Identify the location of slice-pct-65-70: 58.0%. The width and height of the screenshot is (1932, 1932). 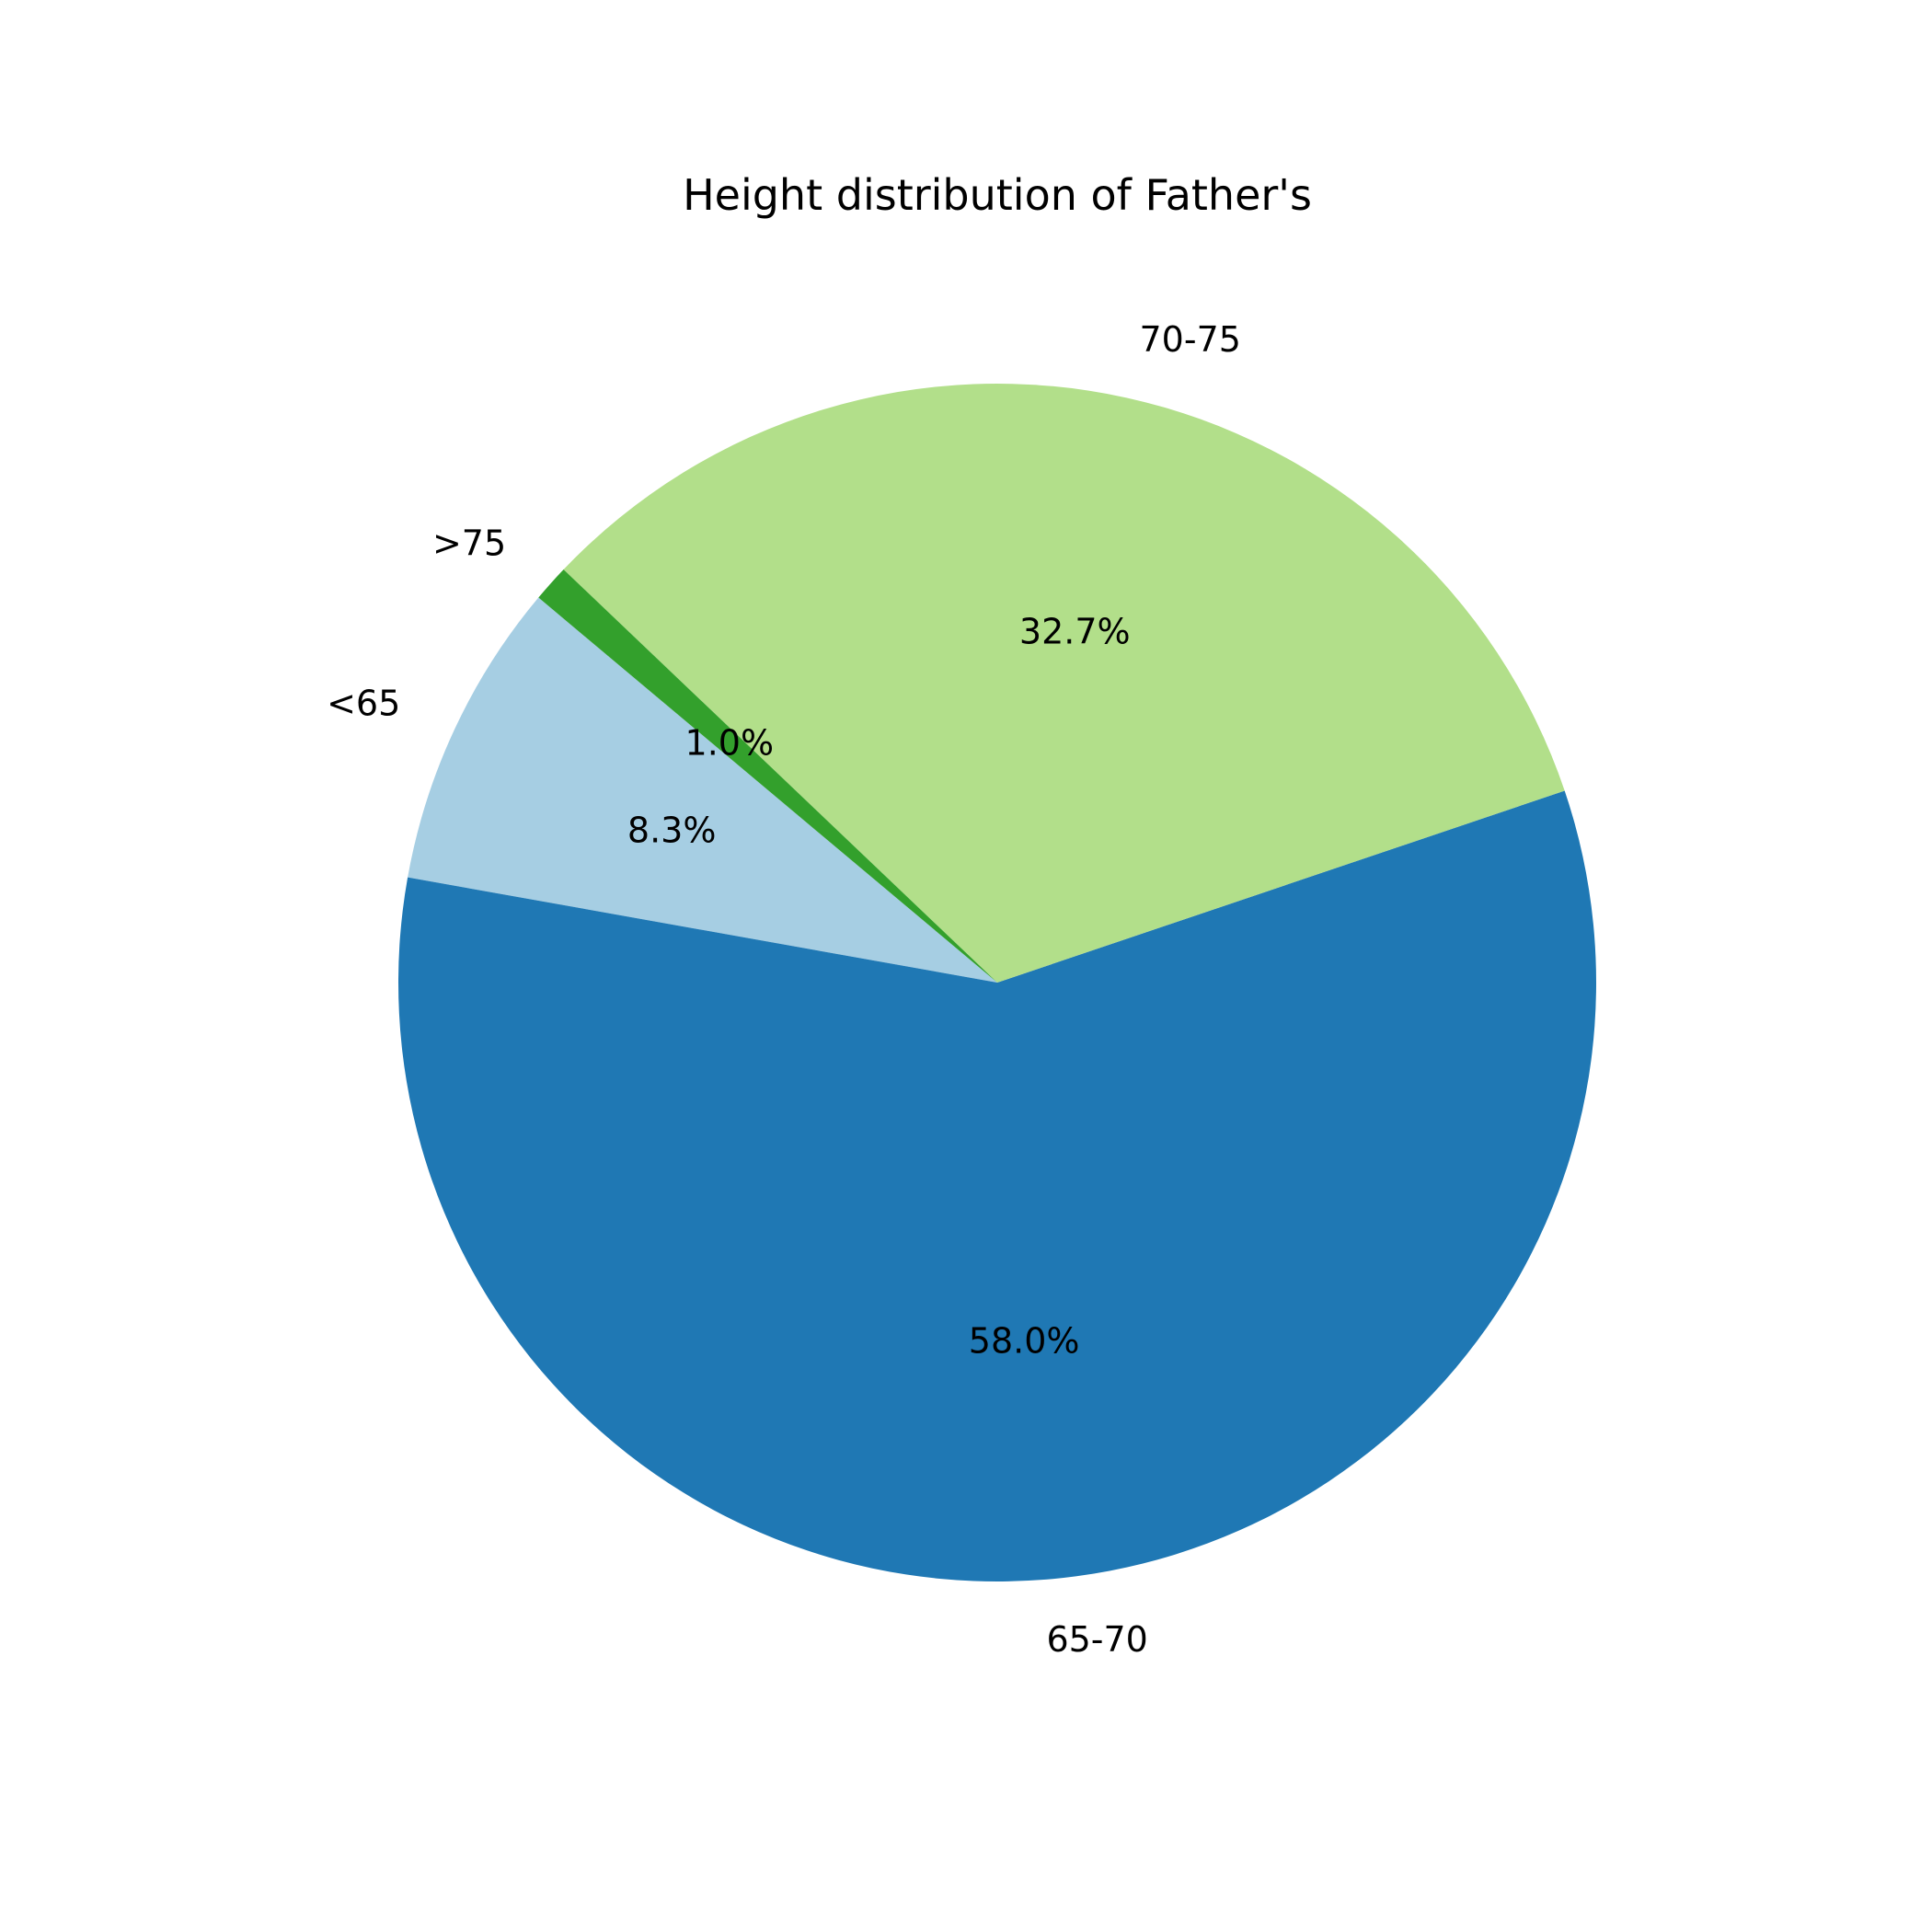
(1024, 1341).